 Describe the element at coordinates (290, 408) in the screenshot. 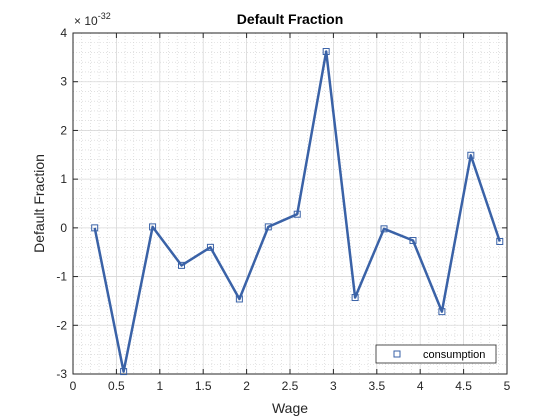

I see `x-axis-label: Wage` at that location.